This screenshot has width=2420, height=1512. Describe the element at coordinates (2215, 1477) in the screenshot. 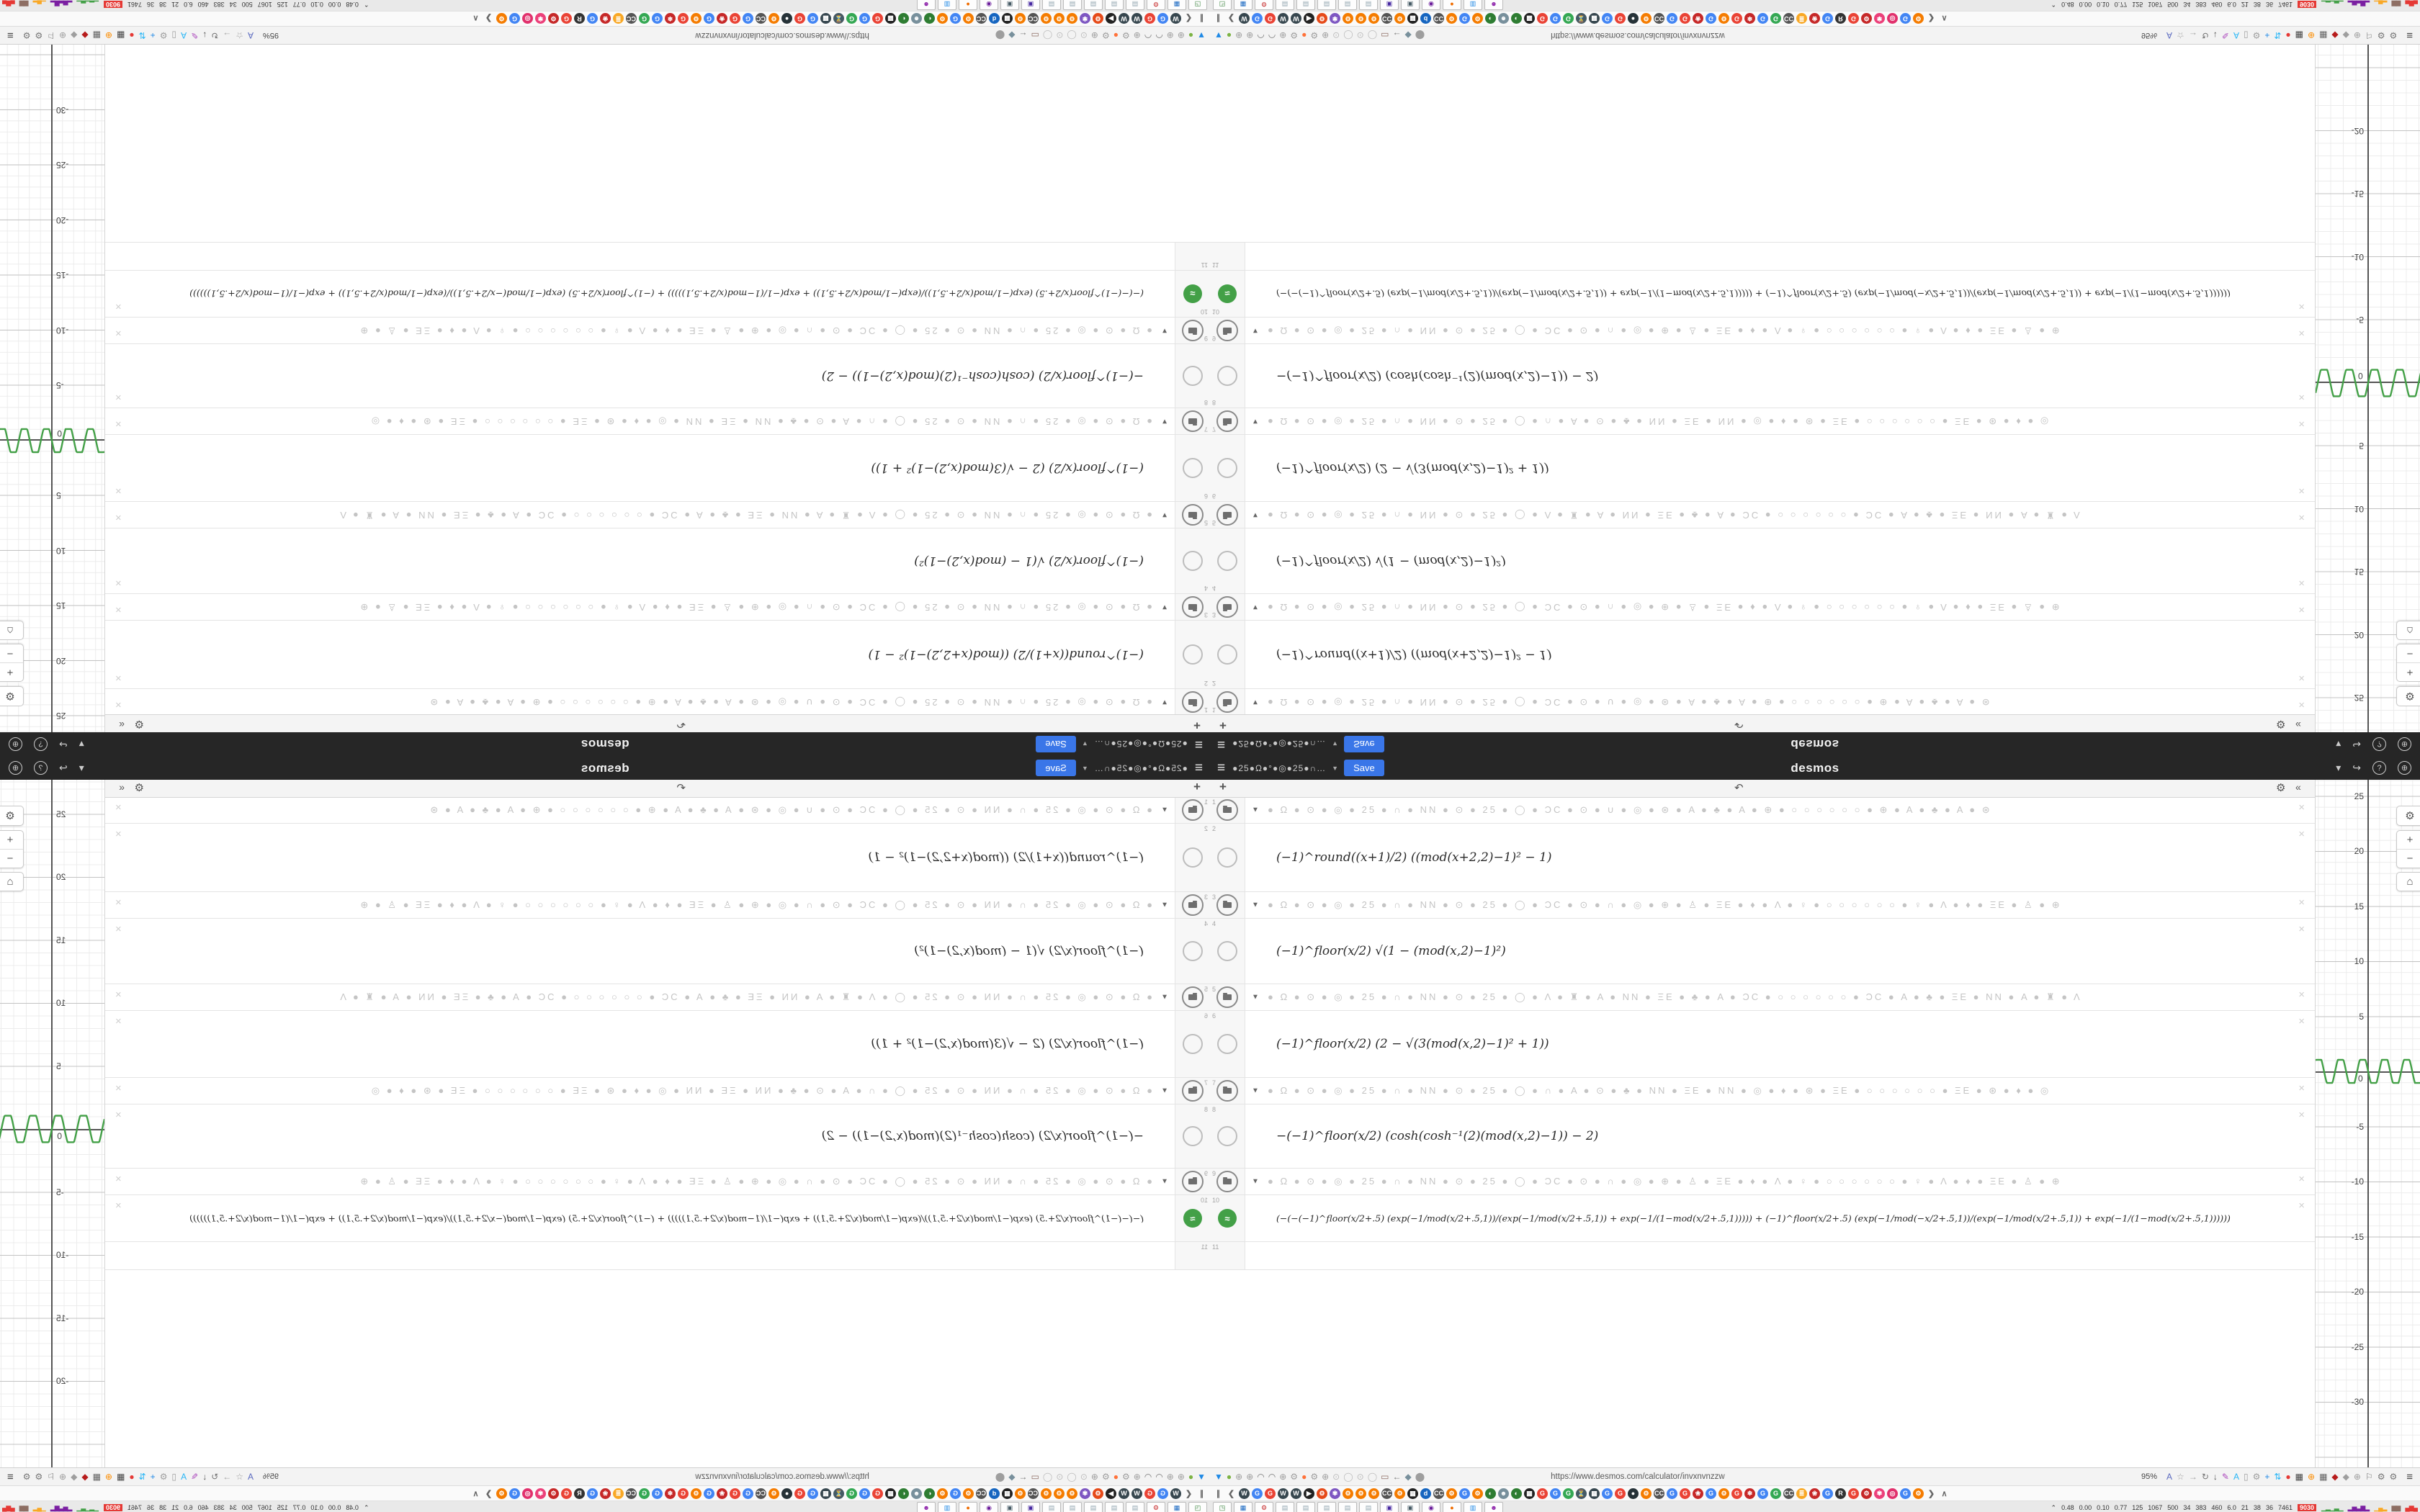

I see `download-icon: ↓` at that location.